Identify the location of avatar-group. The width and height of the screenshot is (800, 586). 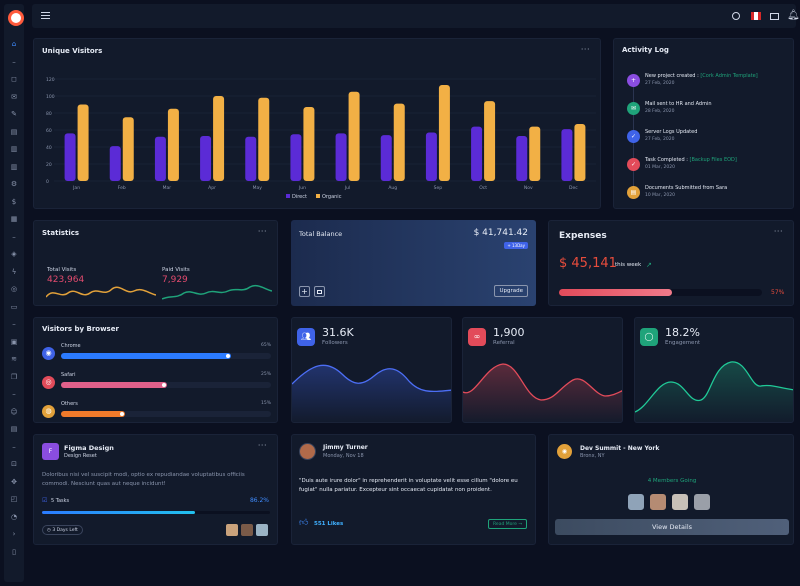
(672, 503).